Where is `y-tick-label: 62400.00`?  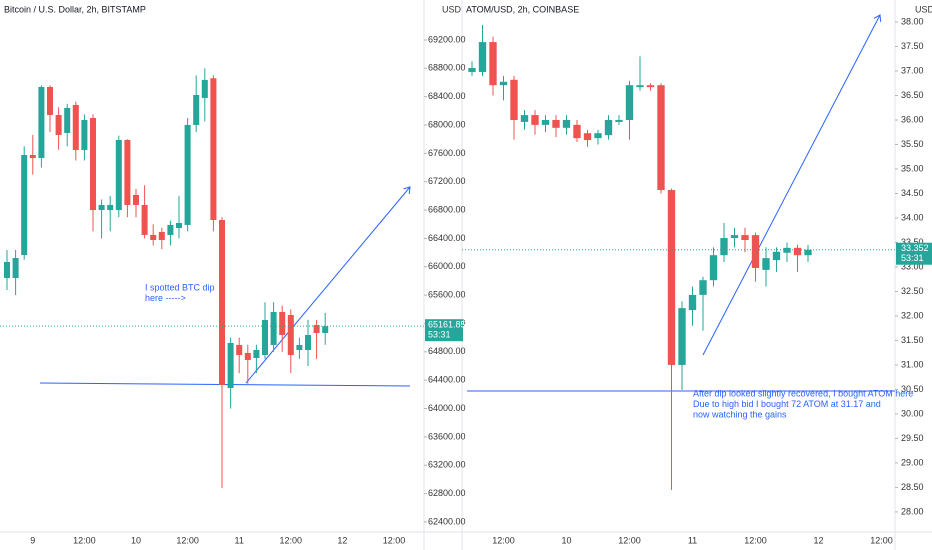
y-tick-label: 62400.00 is located at coordinates (447, 521).